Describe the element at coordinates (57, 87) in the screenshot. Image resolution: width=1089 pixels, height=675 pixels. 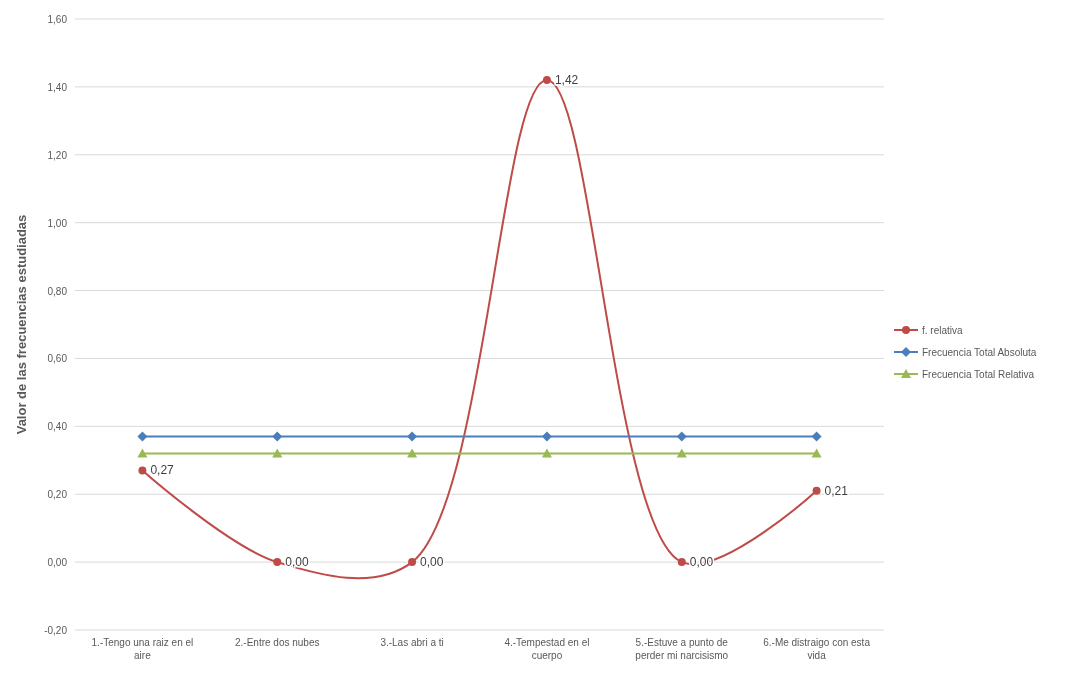
I see `y-tick-label: 1,40` at that location.